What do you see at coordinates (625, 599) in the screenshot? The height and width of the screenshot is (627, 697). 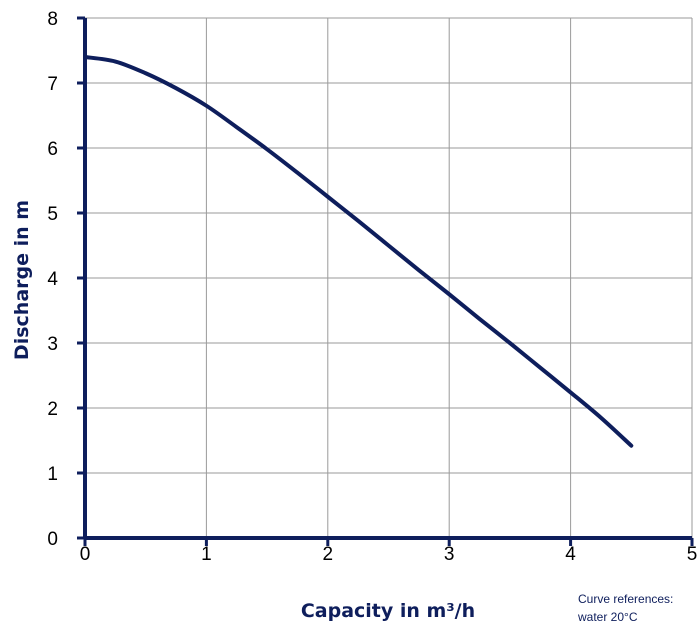 I see `curve-reference-note: Curve references:` at bounding box center [625, 599].